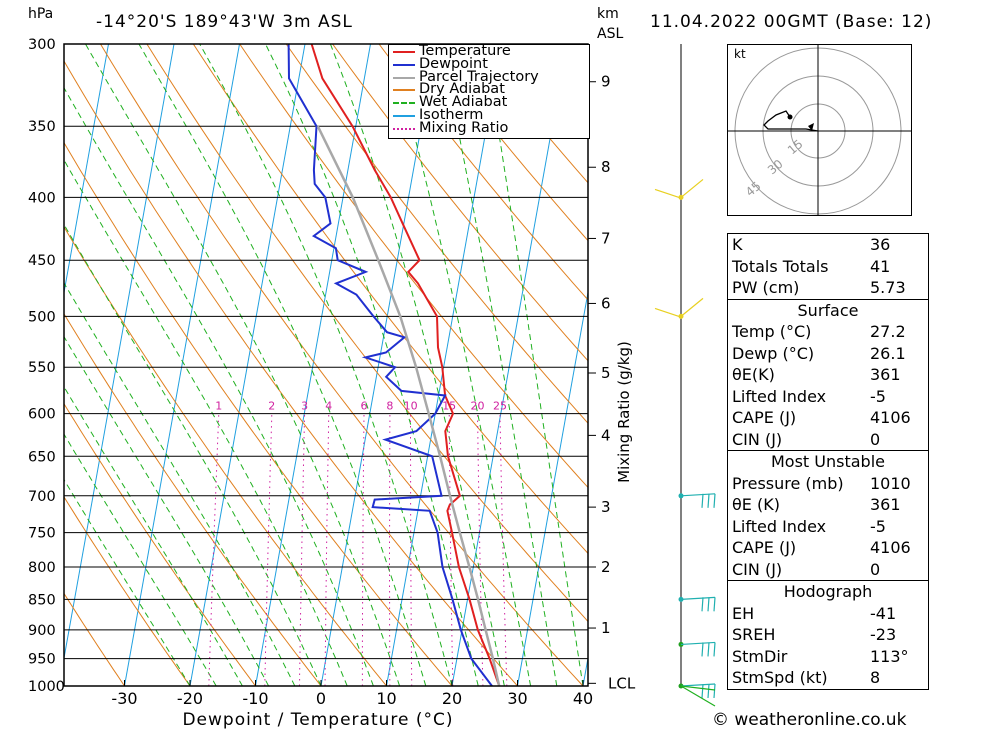 Image resolution: width=1000 pixels, height=733 pixels. I want to click on x-tick-label: 10, so click(386, 698).